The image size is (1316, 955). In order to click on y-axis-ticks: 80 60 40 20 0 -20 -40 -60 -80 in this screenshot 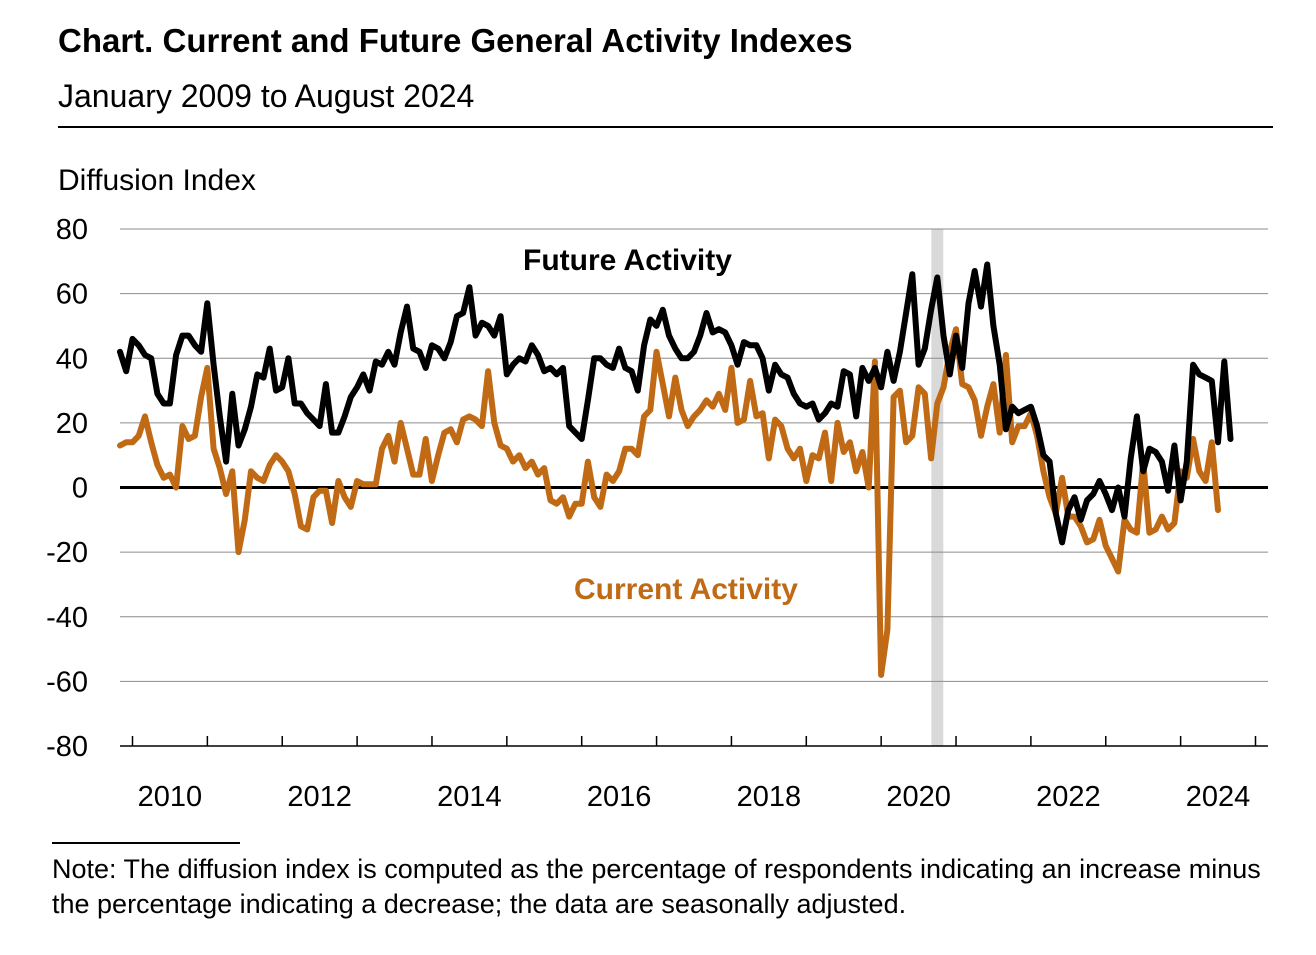, I will do `click(67, 488)`.